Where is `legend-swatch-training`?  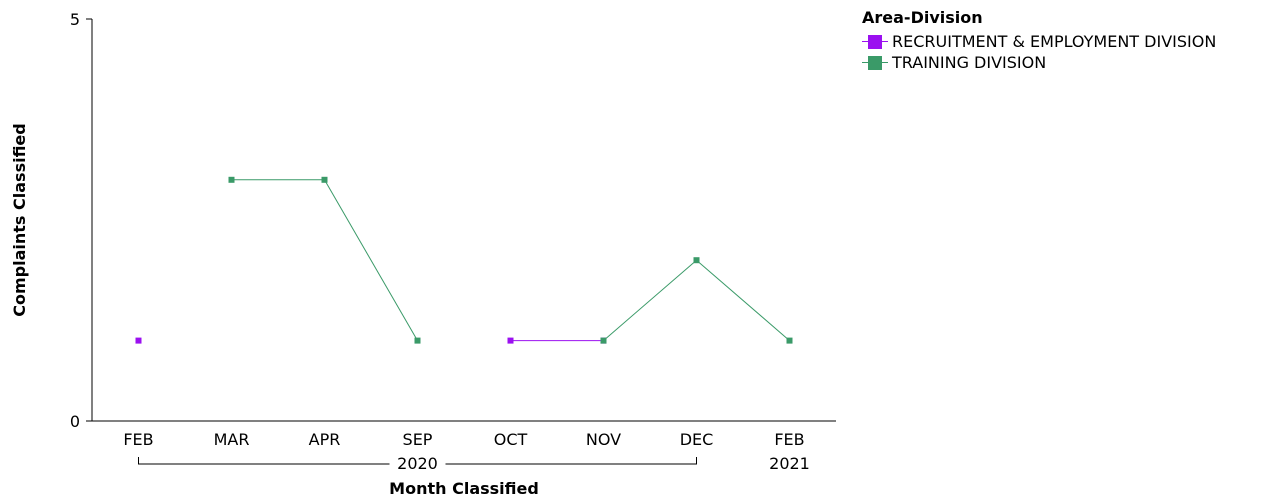
legend-swatch-training is located at coordinates (875, 62).